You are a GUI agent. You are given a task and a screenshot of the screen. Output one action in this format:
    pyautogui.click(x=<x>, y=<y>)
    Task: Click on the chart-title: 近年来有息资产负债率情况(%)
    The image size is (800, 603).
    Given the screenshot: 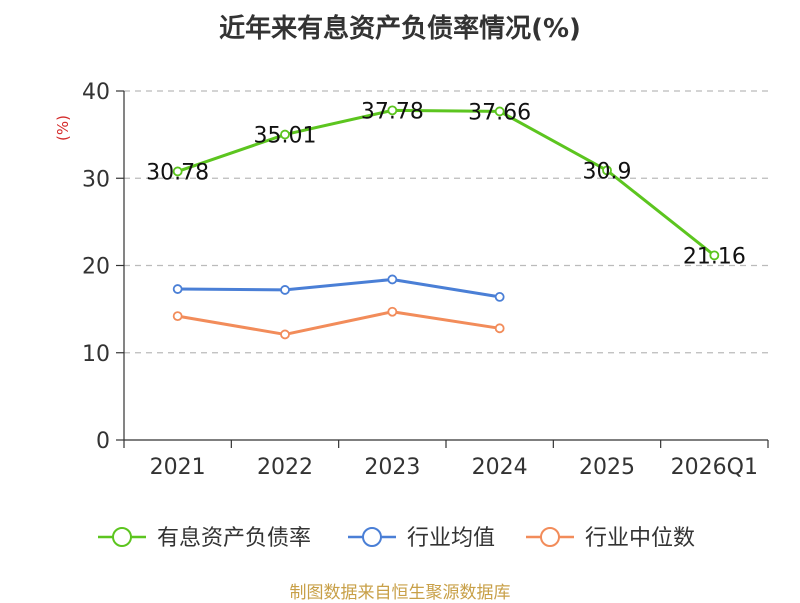 What is the action you would take?
    pyautogui.click(x=400, y=29)
    